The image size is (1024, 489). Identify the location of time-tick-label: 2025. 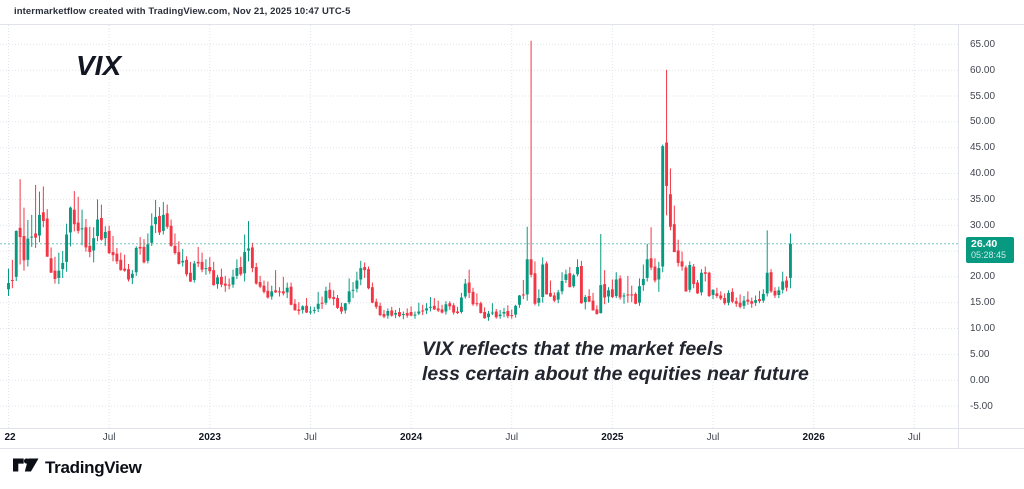
(612, 437).